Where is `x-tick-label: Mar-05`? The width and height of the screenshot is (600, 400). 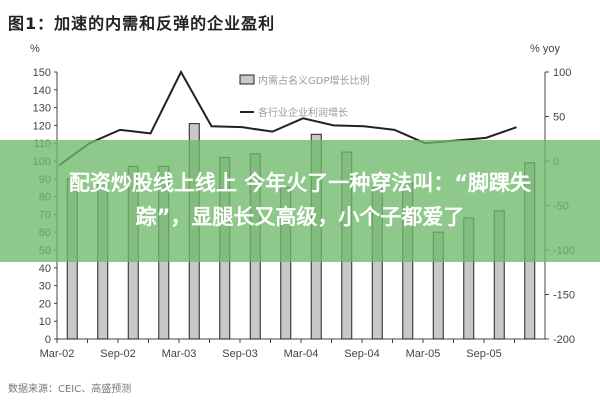
x-tick-label: Mar-05 is located at coordinates (423, 354).